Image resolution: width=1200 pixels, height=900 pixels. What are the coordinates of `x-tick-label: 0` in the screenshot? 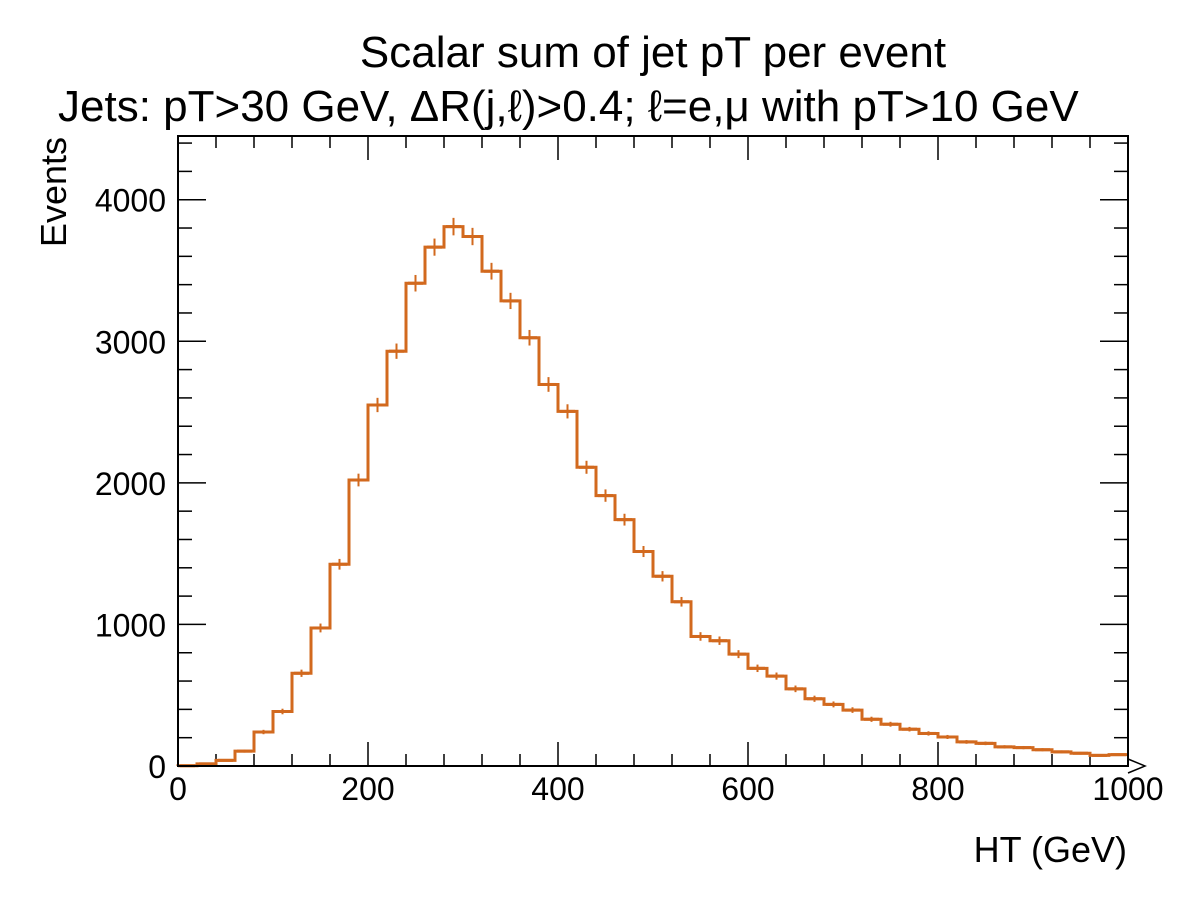 It's located at (178, 789).